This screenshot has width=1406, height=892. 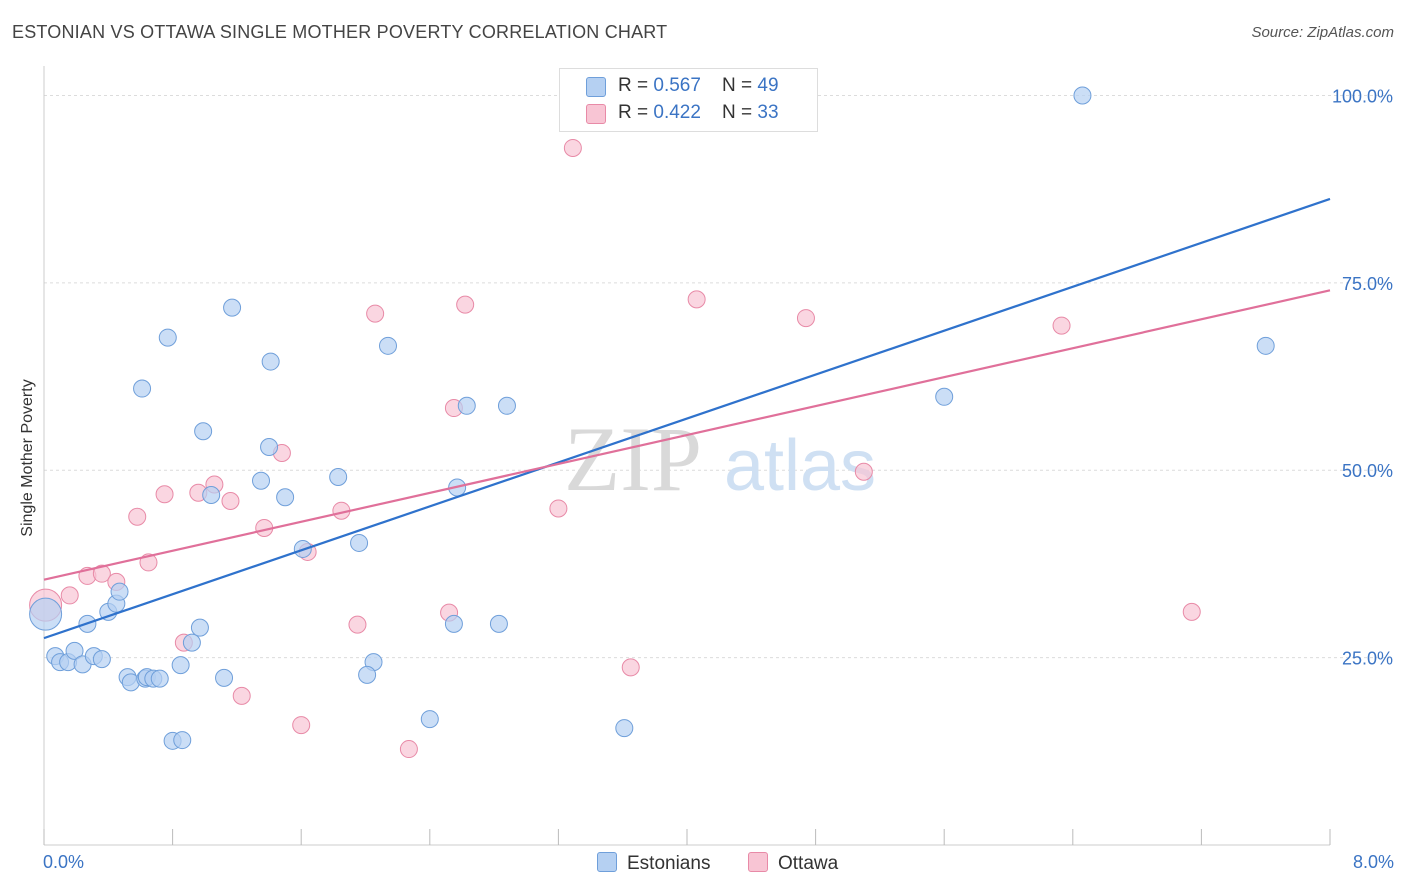 I want to click on legend-label-ottawa: Ottawa, so click(x=808, y=863).